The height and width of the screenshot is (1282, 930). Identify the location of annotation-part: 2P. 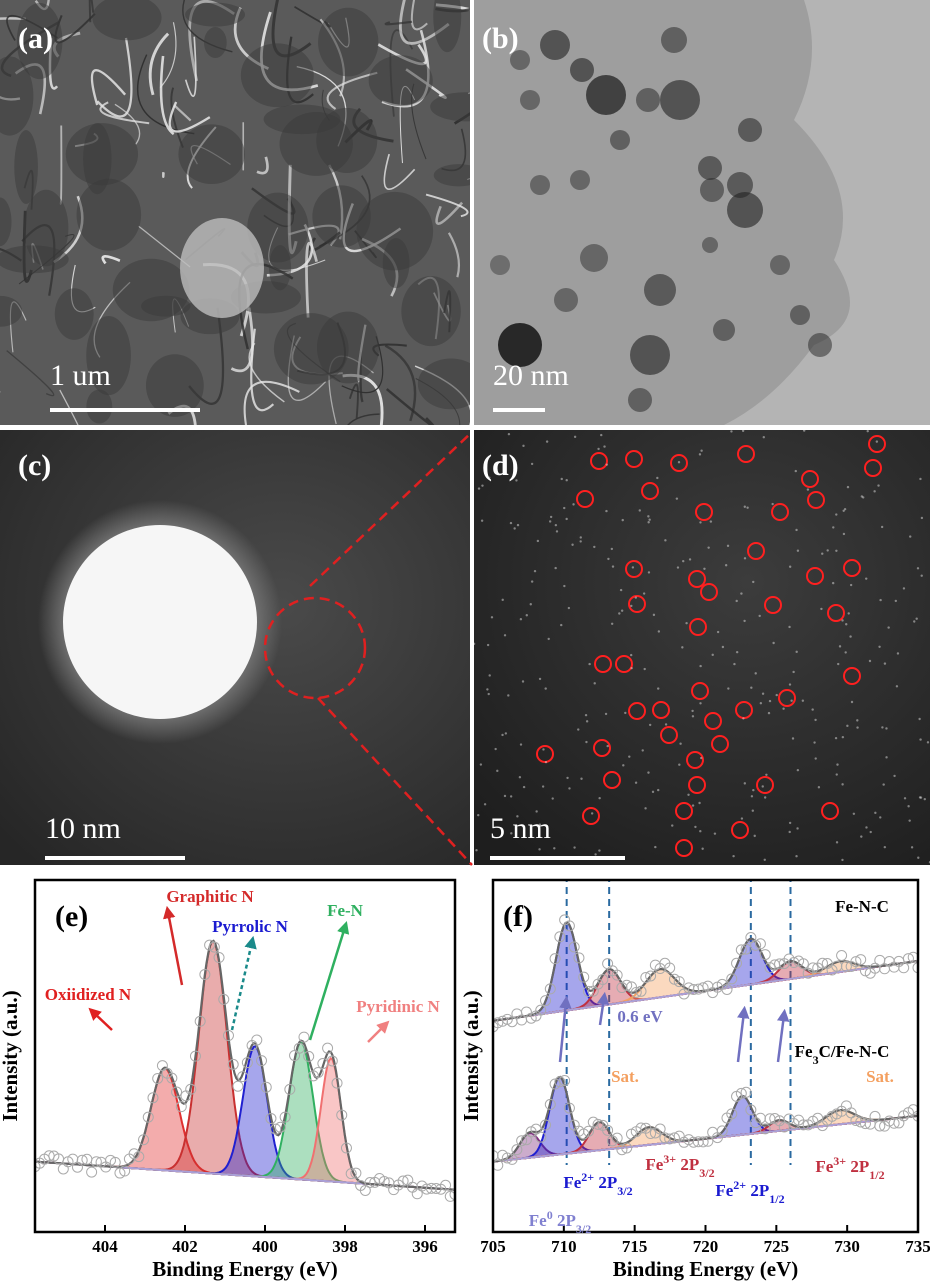
(757, 1190).